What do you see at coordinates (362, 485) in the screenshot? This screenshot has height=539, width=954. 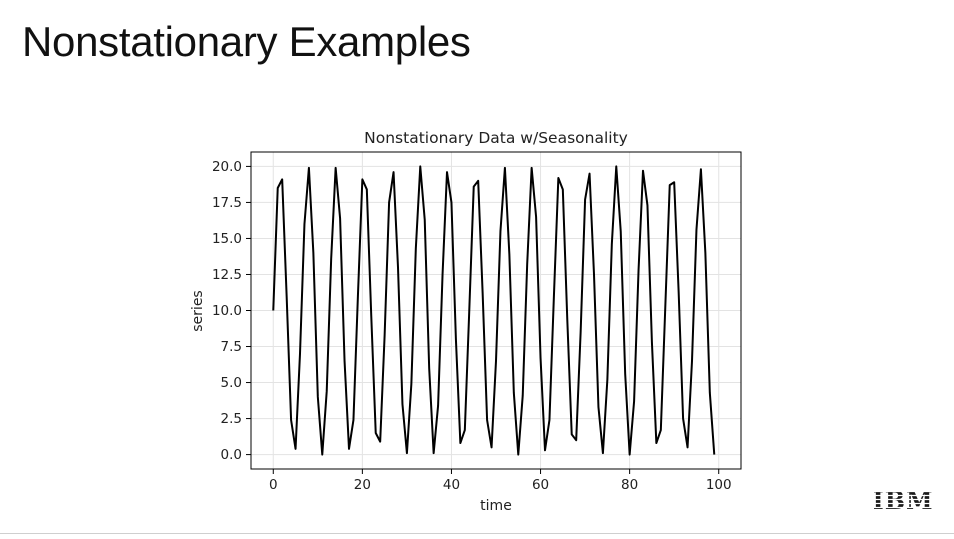 I see `x-tick-label: 20` at bounding box center [362, 485].